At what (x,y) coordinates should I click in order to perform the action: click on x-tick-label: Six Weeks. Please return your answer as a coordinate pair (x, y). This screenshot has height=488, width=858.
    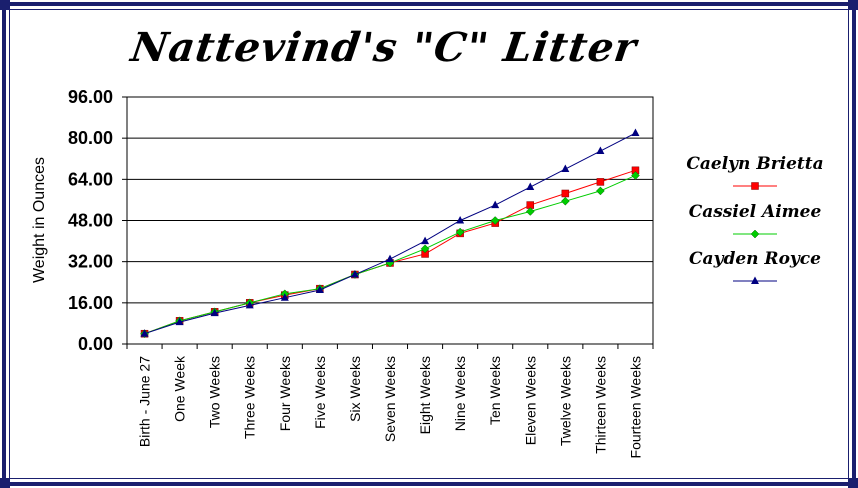
    Looking at the image, I should click on (355, 389).